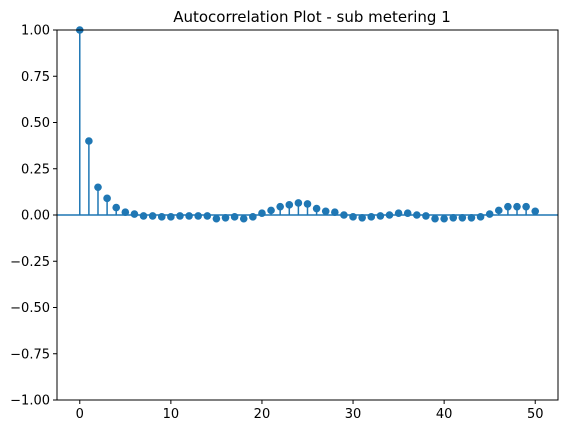  I want to click on x-tick-label: 0, so click(80, 414).